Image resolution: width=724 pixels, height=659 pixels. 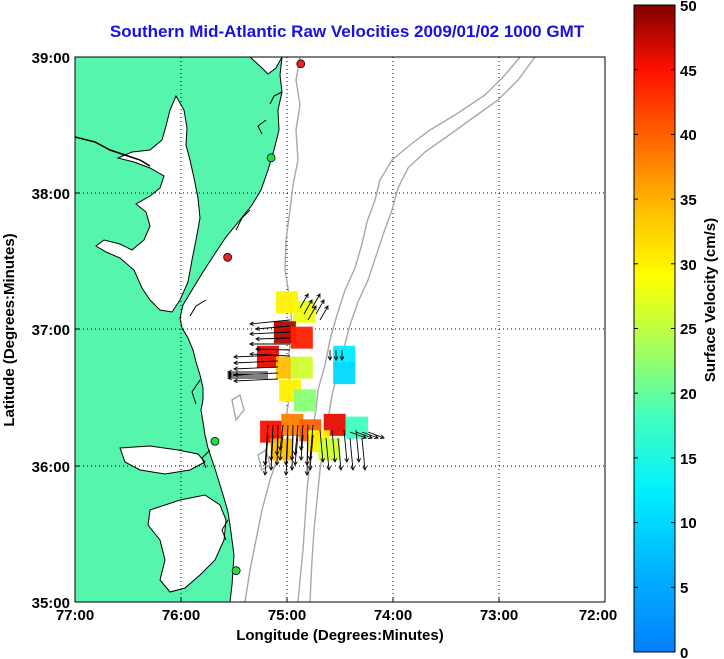 What do you see at coordinates (499, 615) in the screenshot?
I see `x-tick-label: 73:00` at bounding box center [499, 615].